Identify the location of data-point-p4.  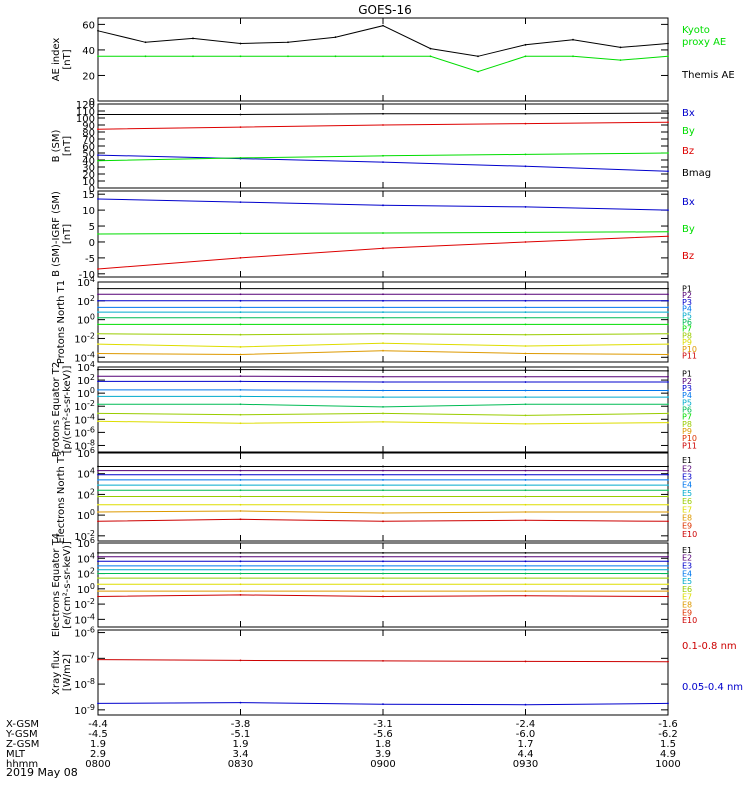
(98, 389).